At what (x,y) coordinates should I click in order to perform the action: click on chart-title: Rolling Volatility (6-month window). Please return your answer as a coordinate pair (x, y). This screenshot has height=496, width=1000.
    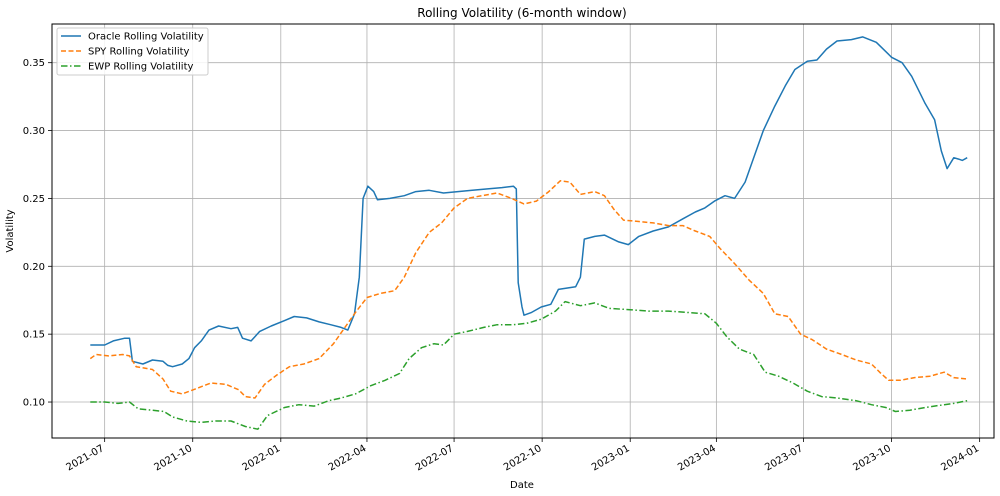
    Looking at the image, I should click on (521, 13).